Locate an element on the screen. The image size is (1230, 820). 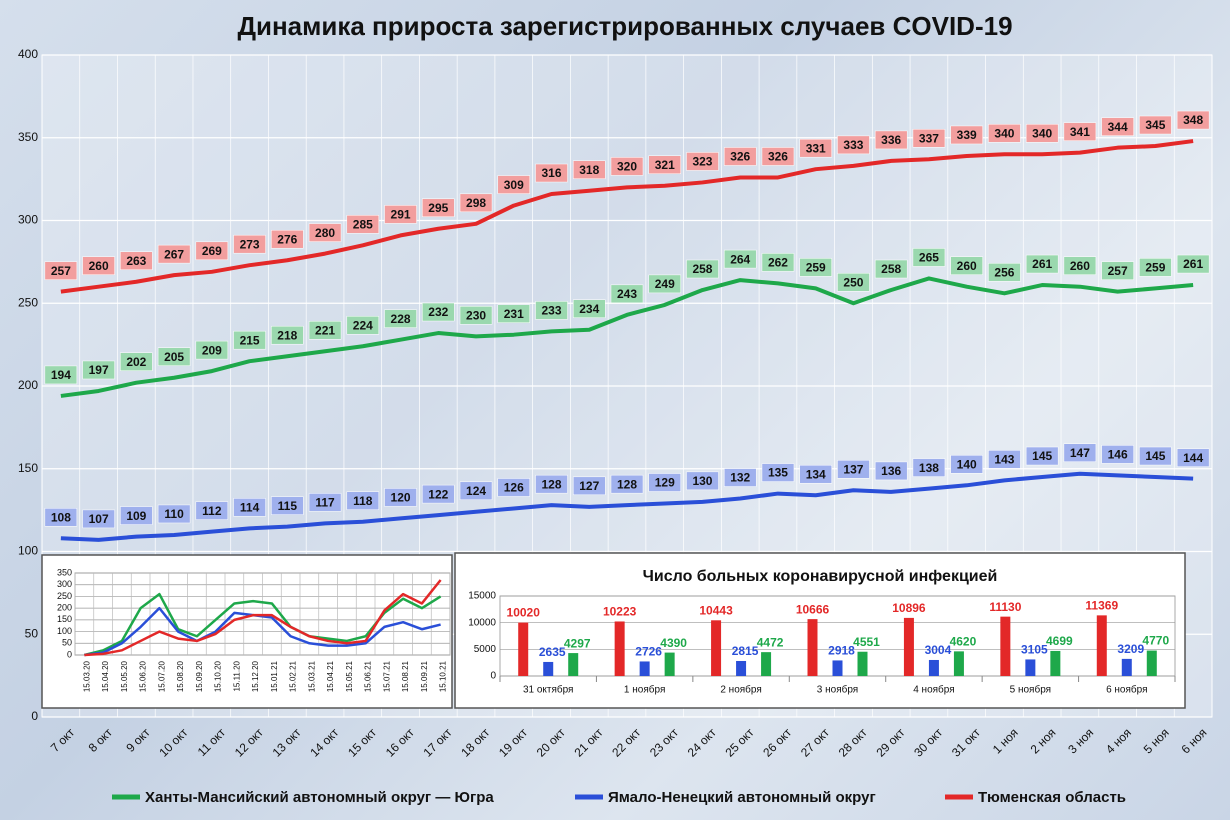
data-label: 250 is located at coordinates (853, 282).